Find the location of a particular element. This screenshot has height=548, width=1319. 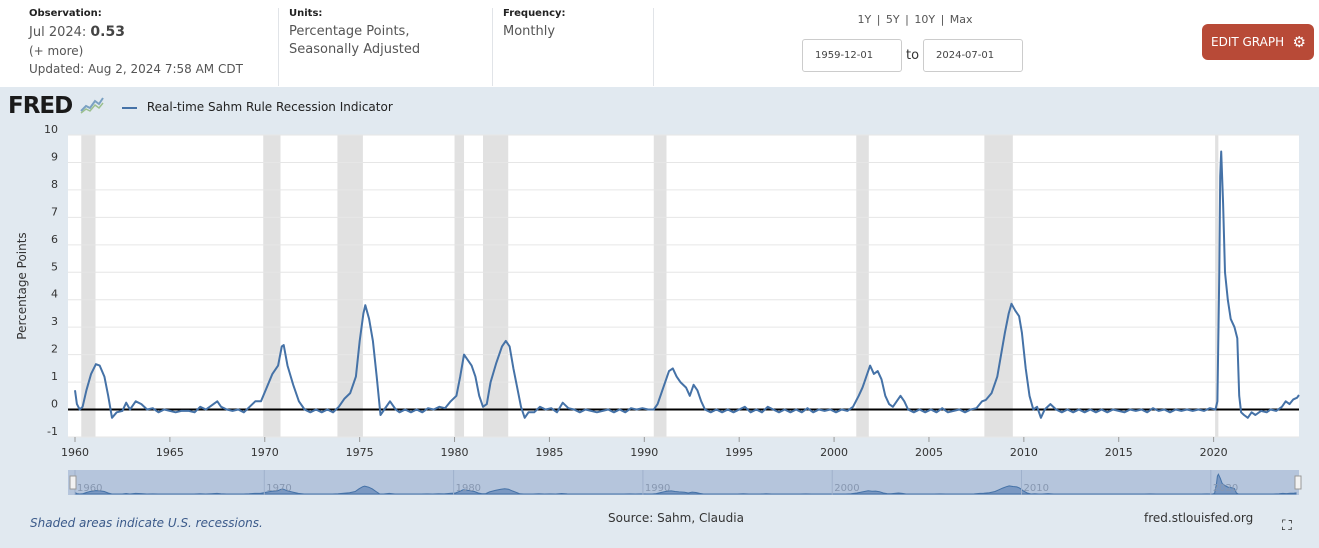

y-tick-label: 4 is located at coordinates (54, 294).